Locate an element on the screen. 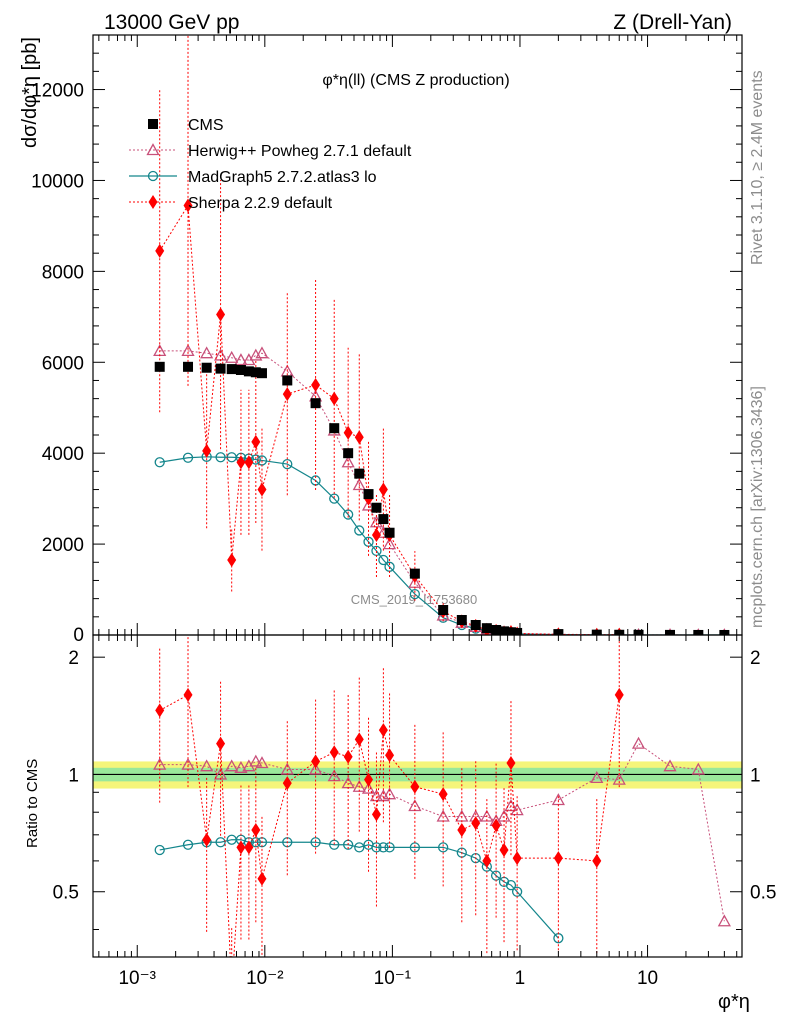 This screenshot has width=786, height=1024. header-process: Z (Drell-Yan) is located at coordinates (672, 22).